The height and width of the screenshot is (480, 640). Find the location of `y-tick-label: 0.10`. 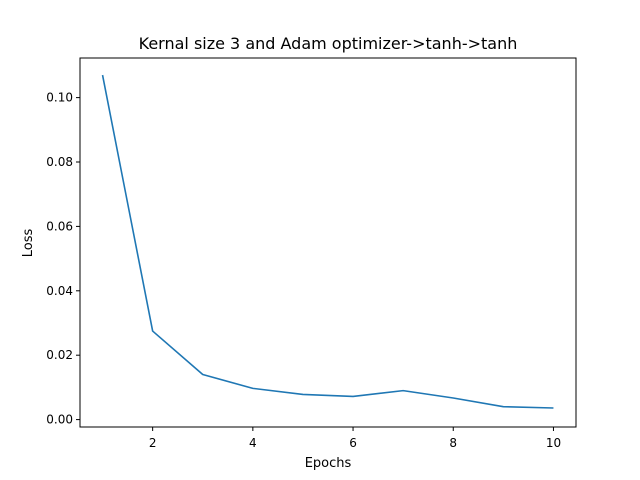

y-tick-label: 0.10 is located at coordinates (59, 98).